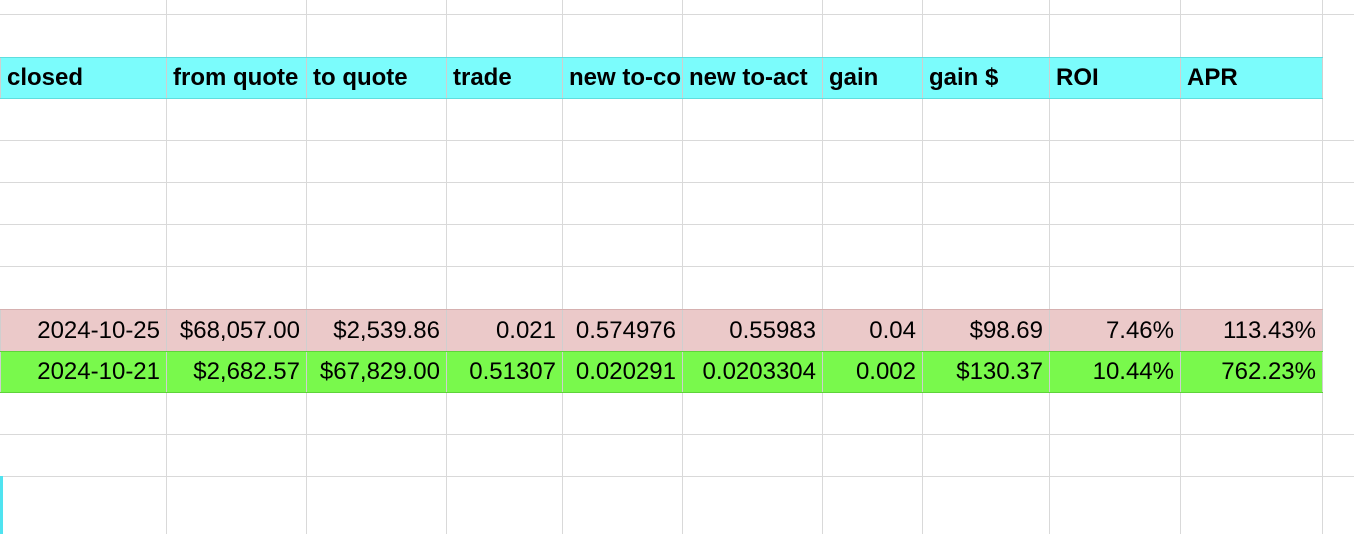  Describe the element at coordinates (873, 78) in the screenshot. I see `header-cell-gain: gain` at that location.